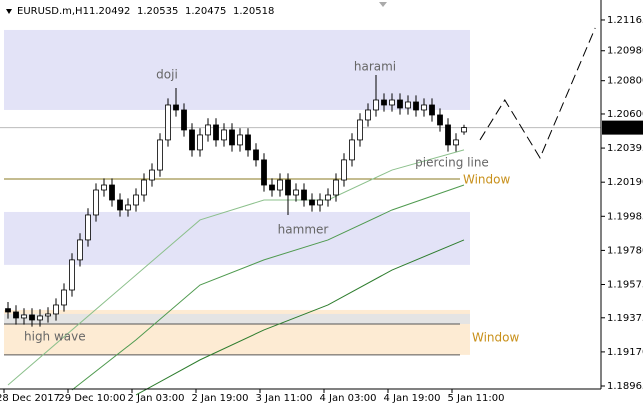 The image size is (643, 409). What do you see at coordinates (205, 11) in the screenshot?
I see `header-low: 1.20475` at bounding box center [205, 11].